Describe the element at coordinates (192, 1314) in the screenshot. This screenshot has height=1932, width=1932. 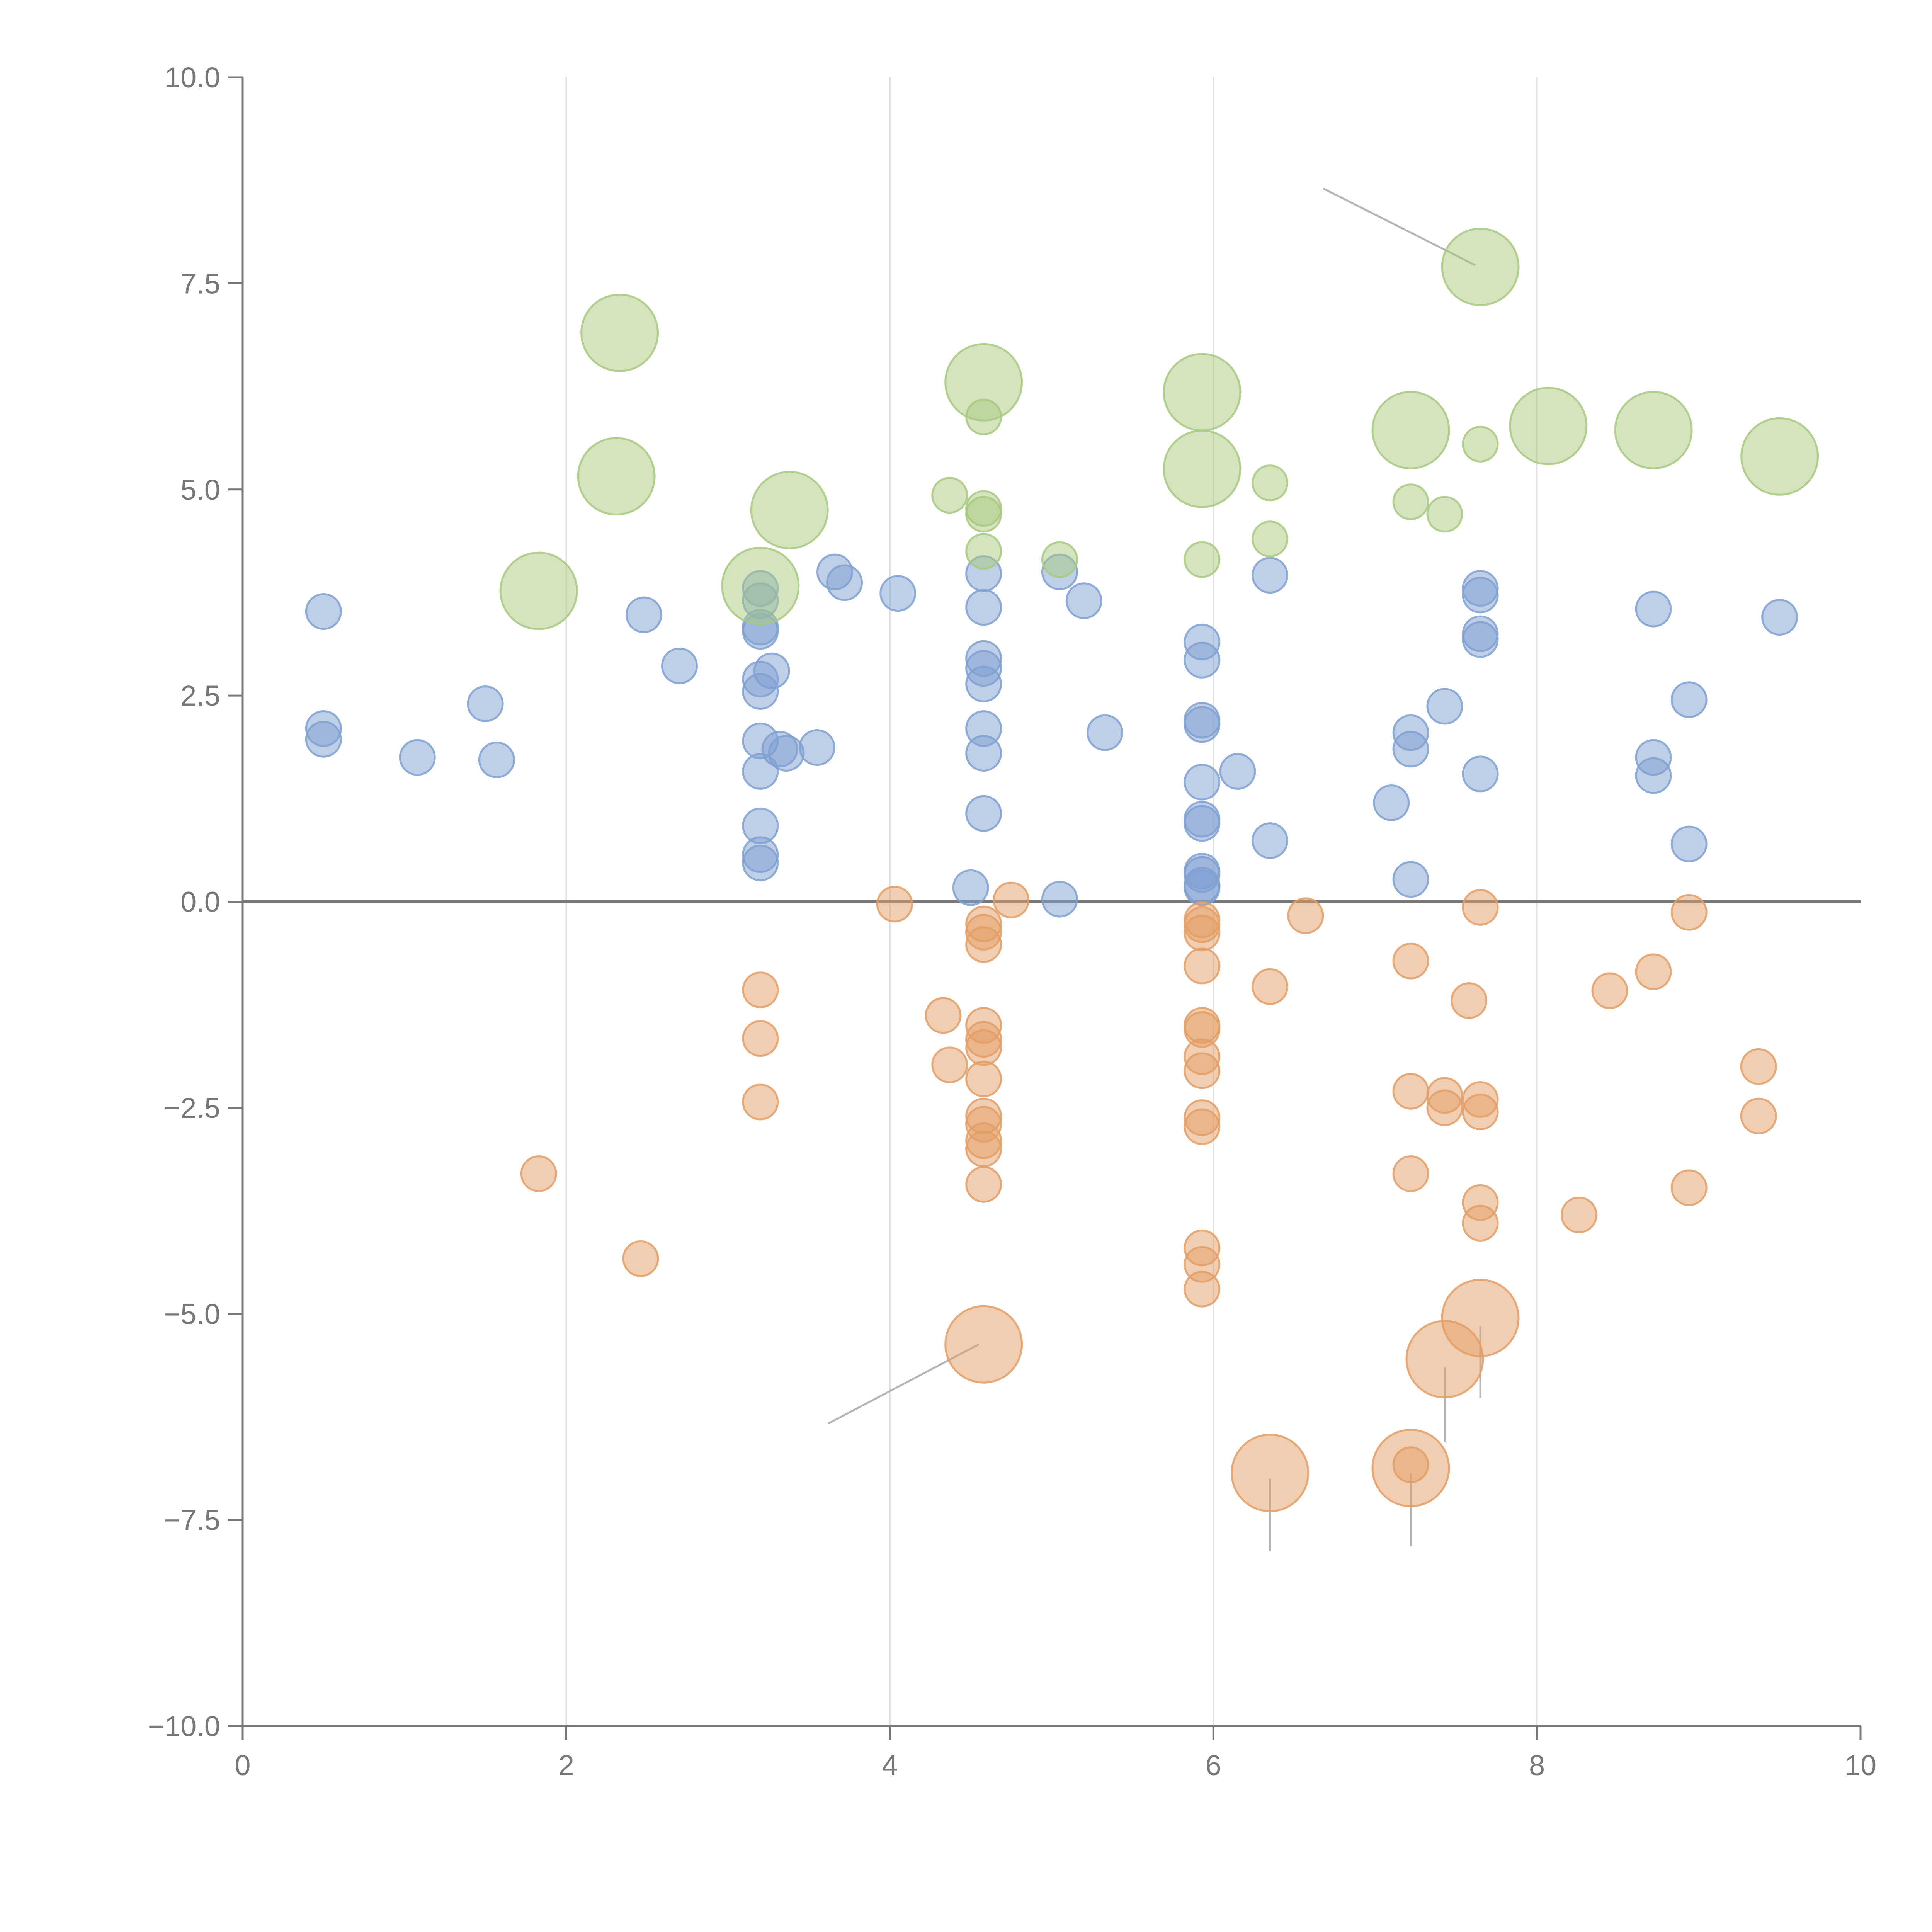
I see `y-tick-label: −5.0` at that location.